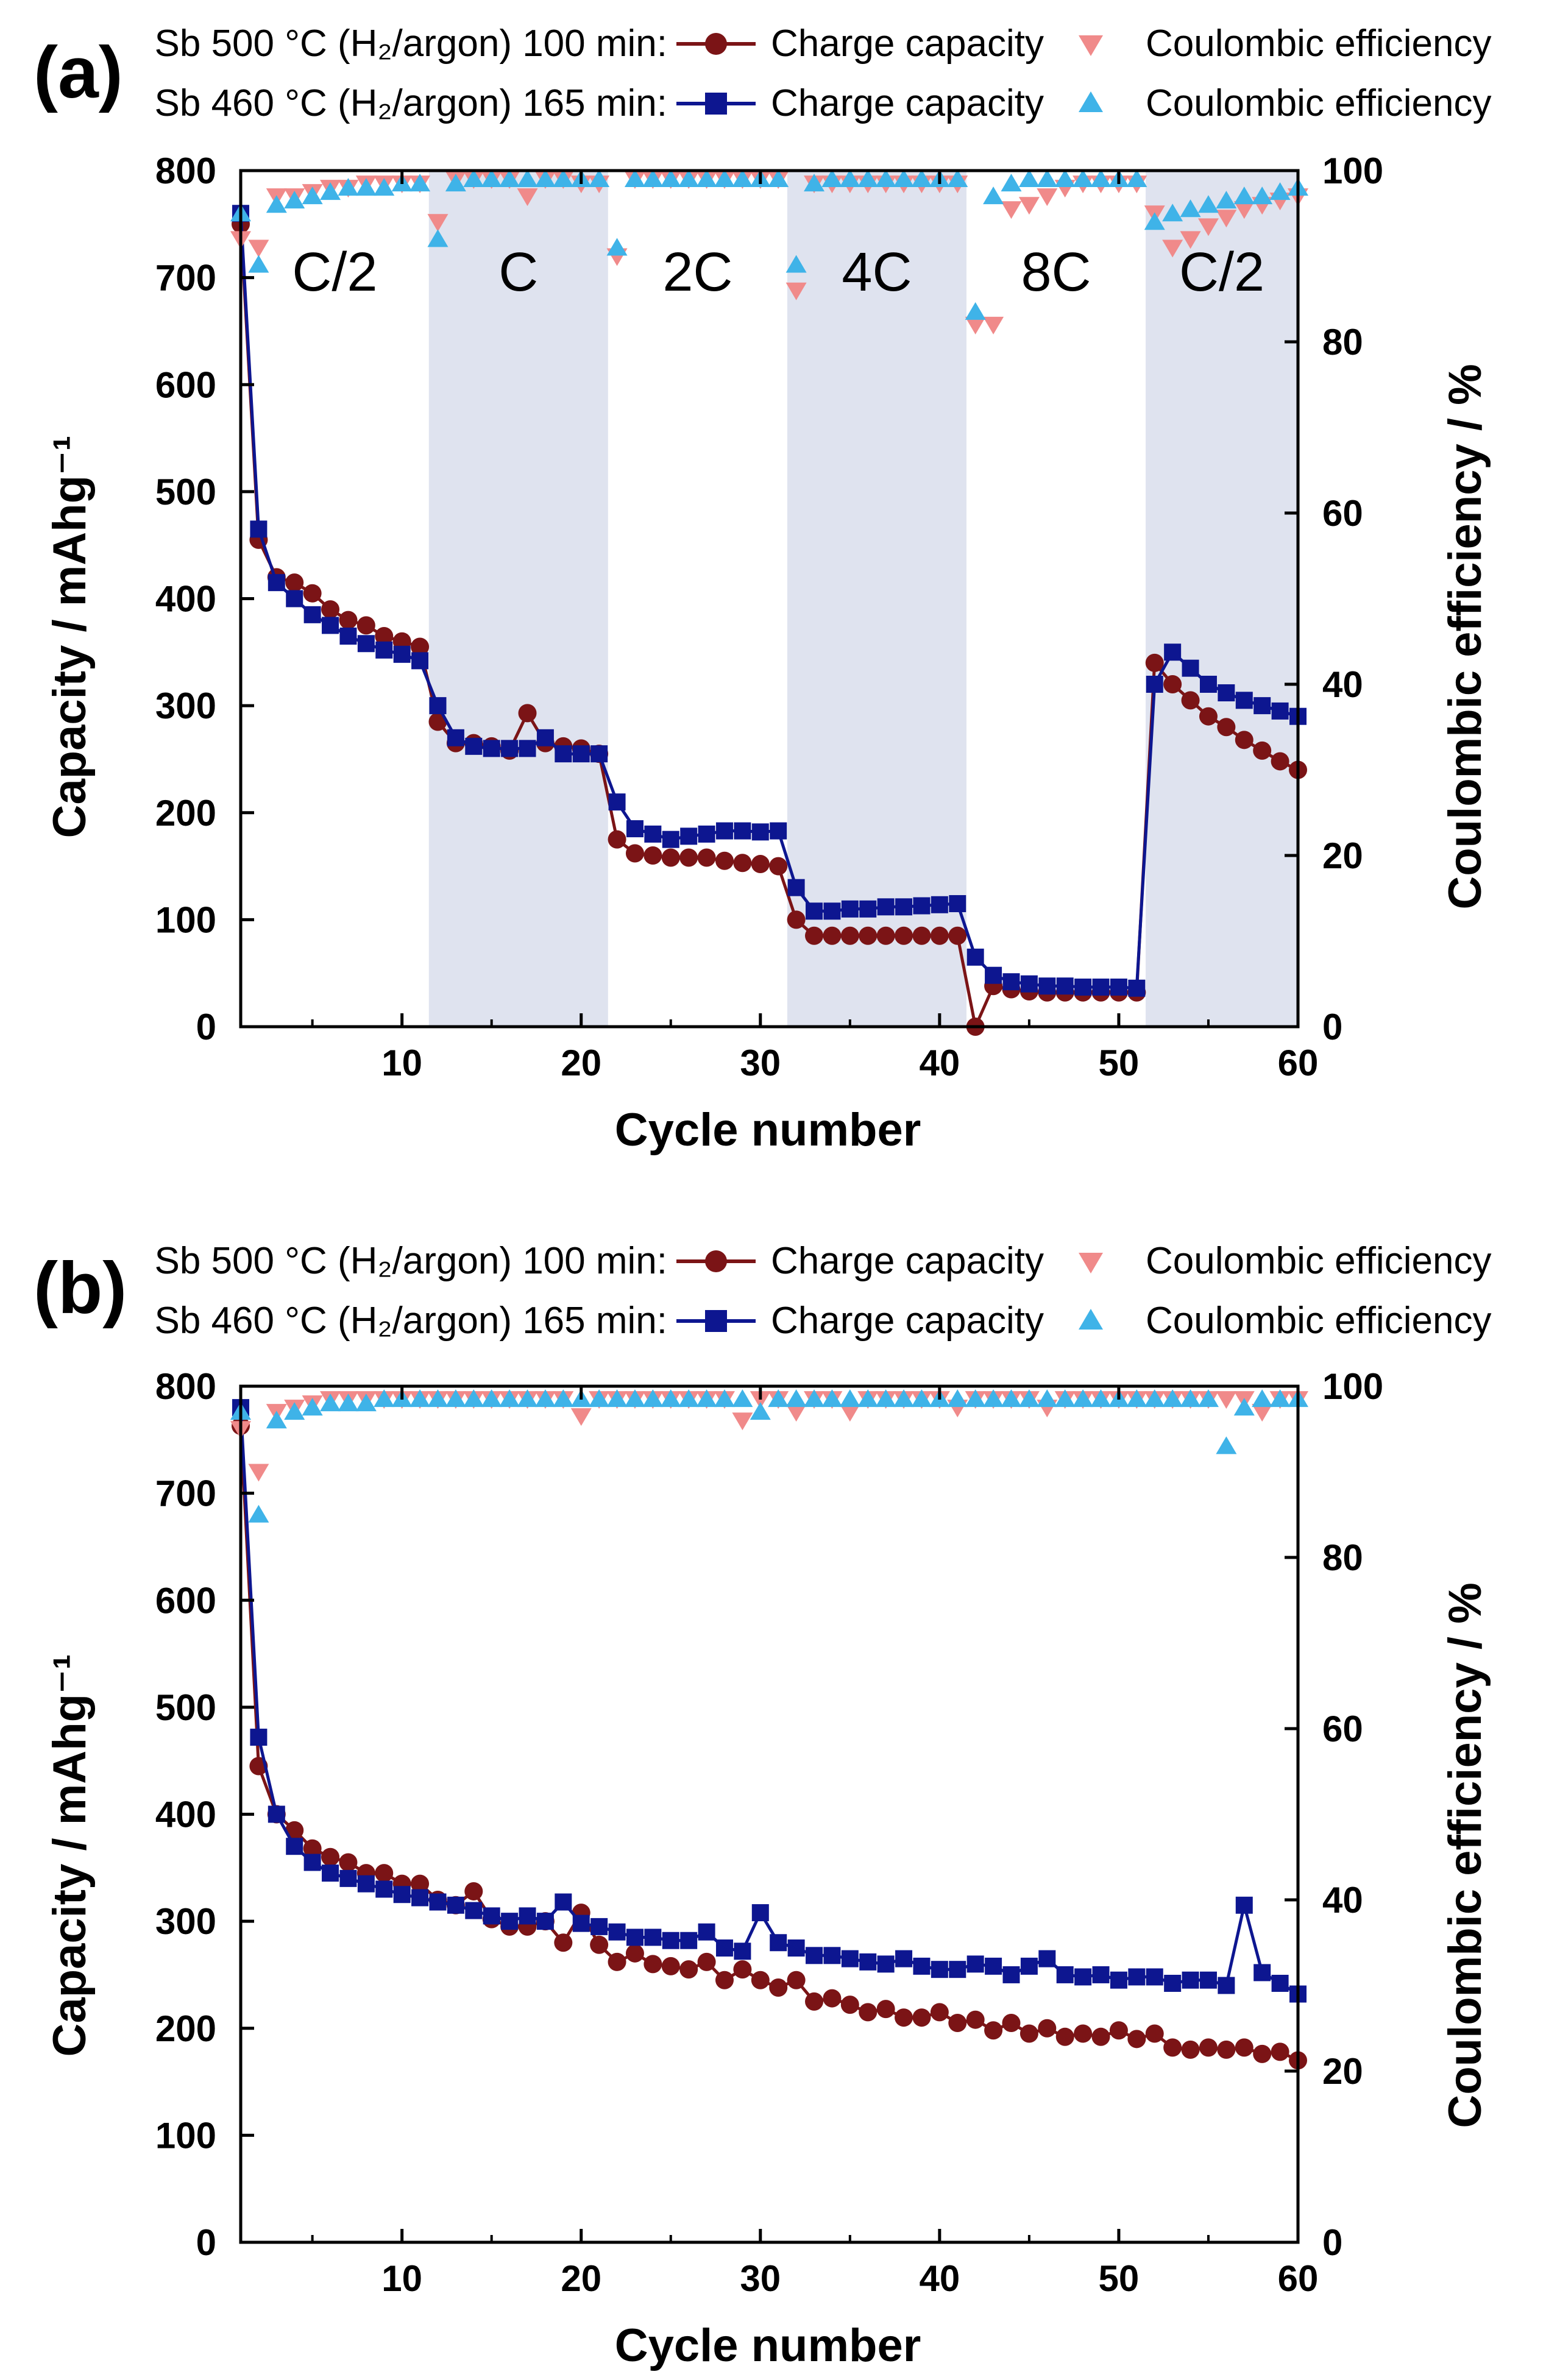 The height and width of the screenshot is (2380, 1546). I want to click on panel-a-x-tick-label-1: 20, so click(581, 1063).